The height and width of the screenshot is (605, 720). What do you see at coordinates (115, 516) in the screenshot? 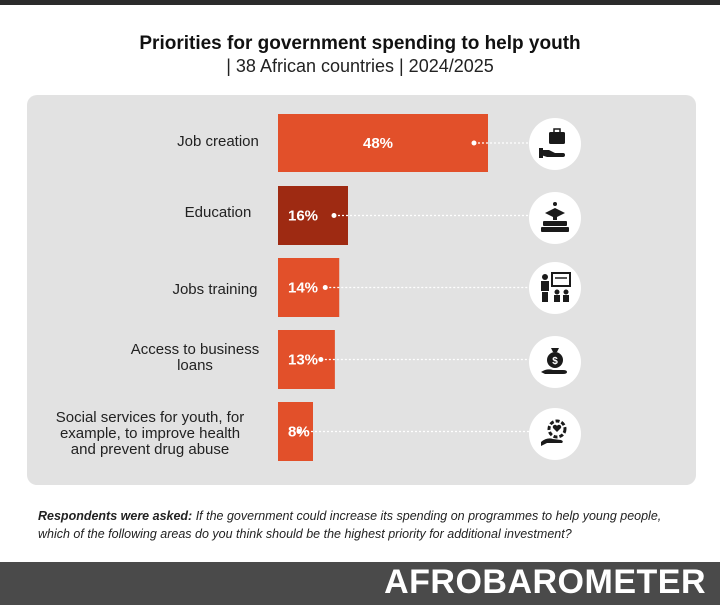
I see `note-lead: Respondents were asked:` at bounding box center [115, 516].